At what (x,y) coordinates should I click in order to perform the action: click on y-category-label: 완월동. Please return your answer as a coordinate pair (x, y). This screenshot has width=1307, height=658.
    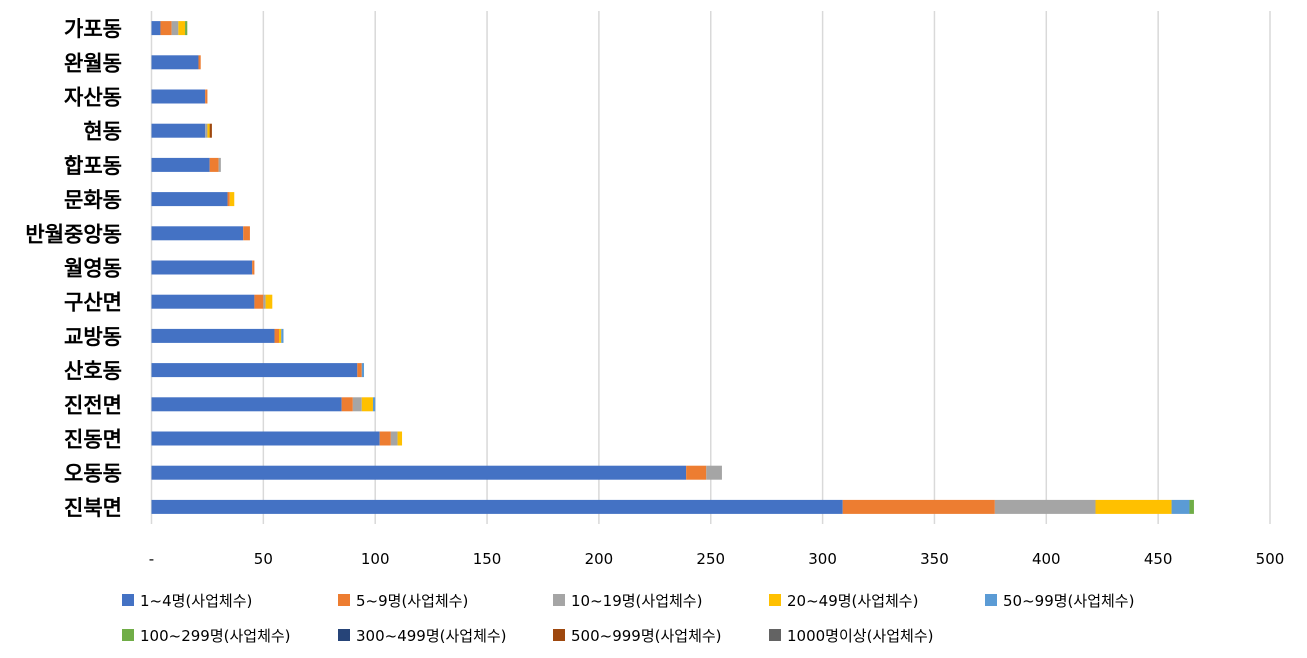
    Looking at the image, I should click on (93, 63).